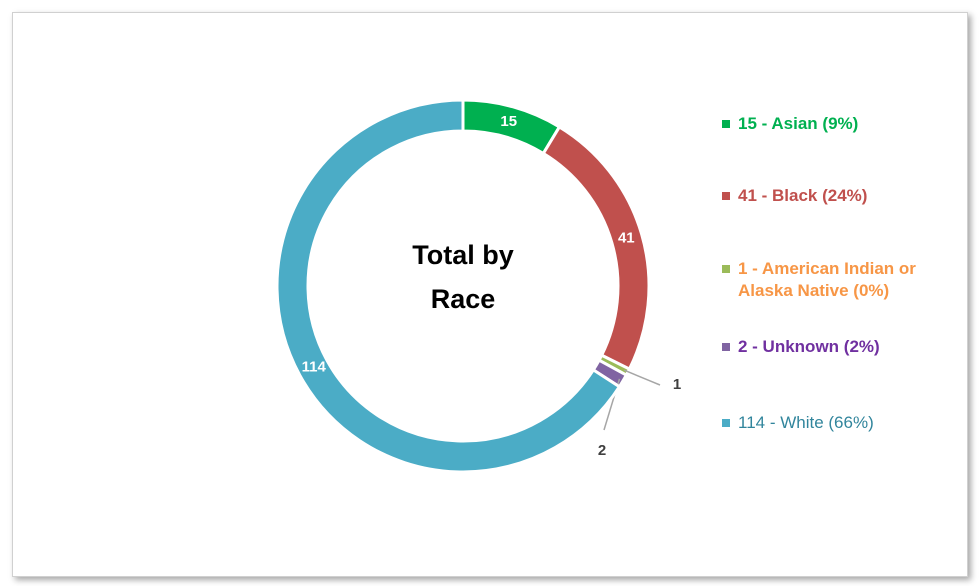  I want to click on data-label: 2, so click(602, 450).